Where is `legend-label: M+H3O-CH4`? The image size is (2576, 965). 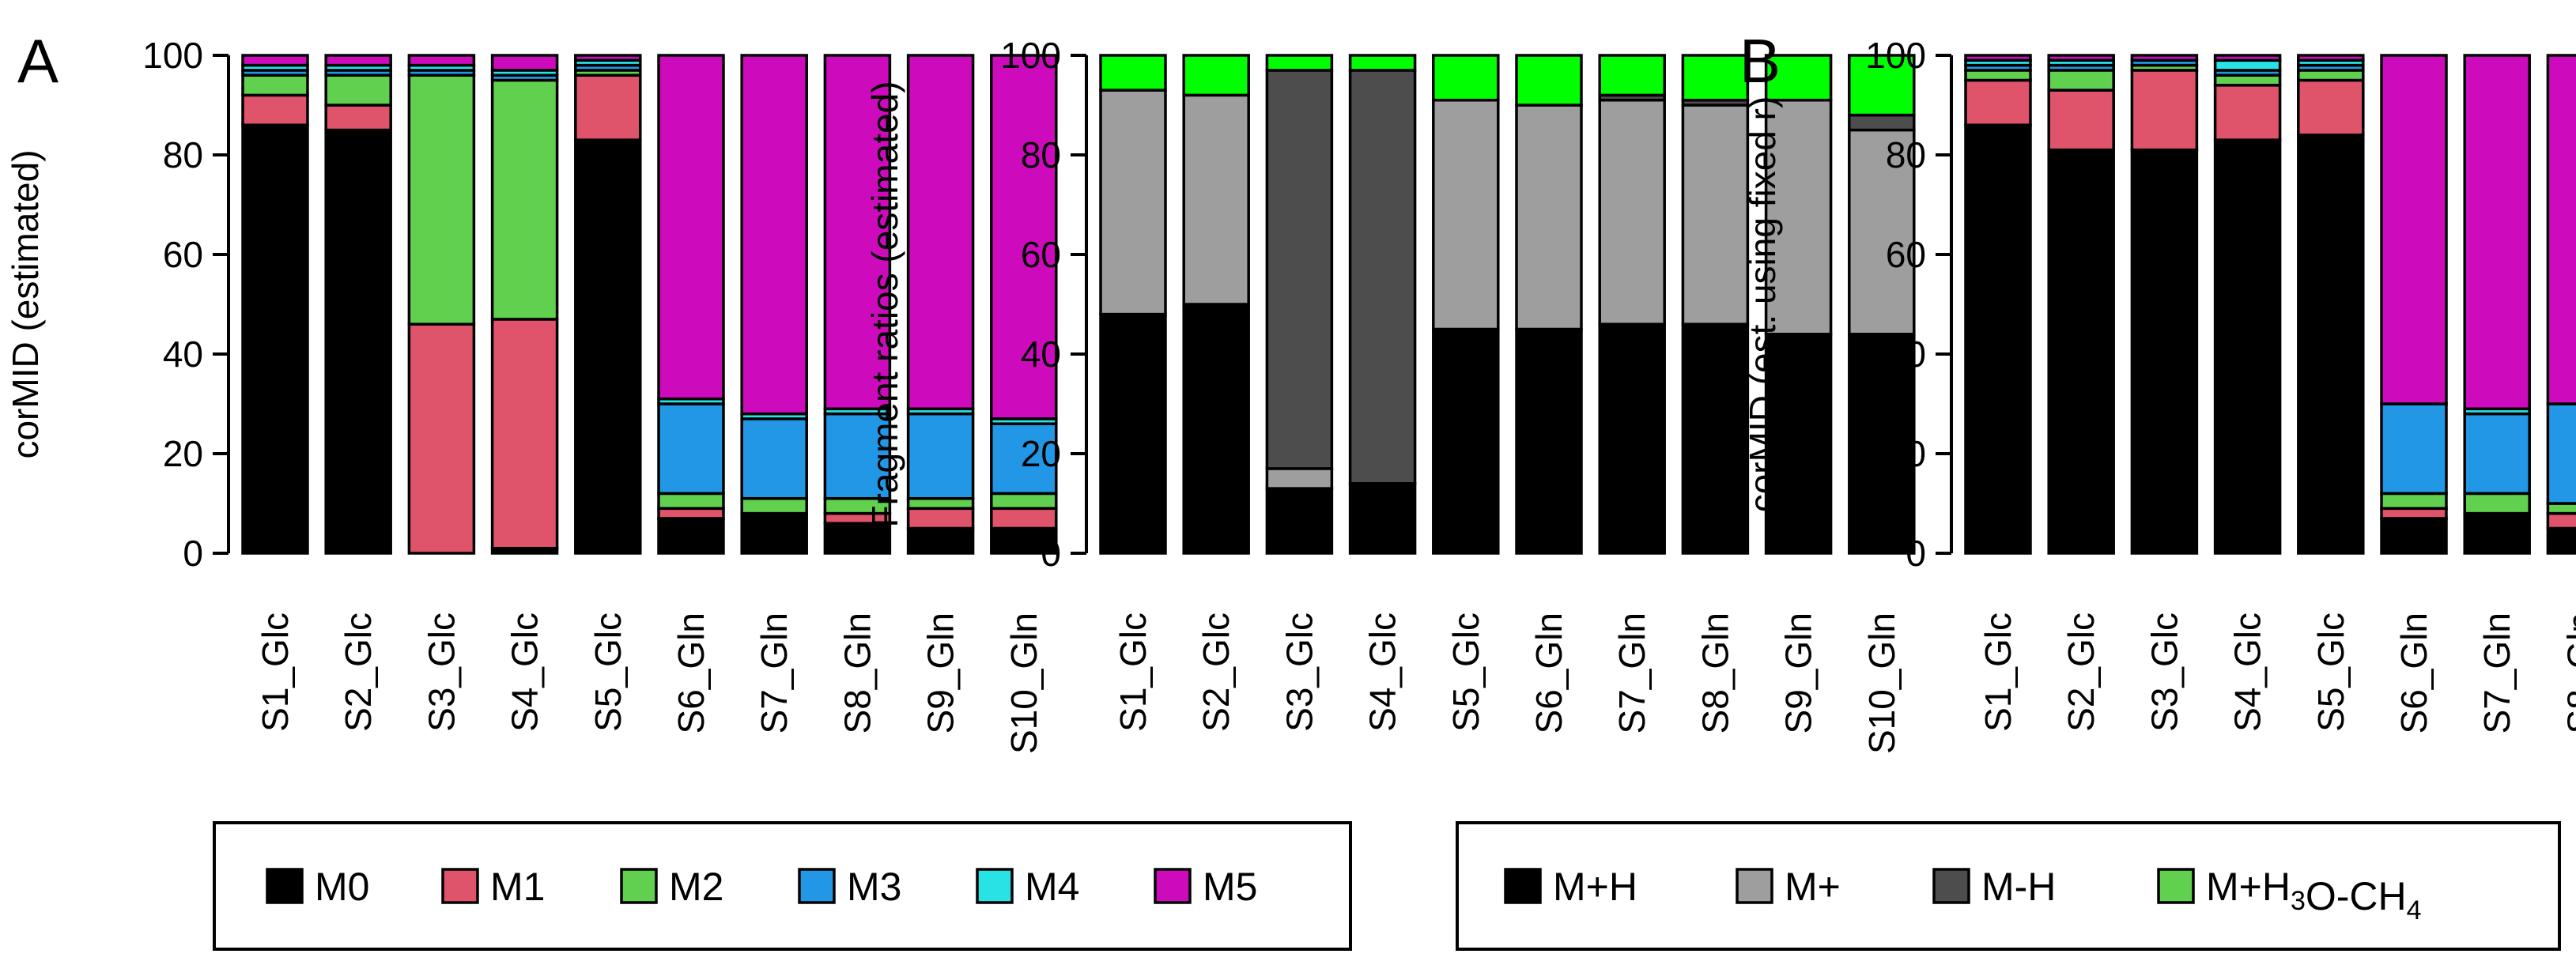
legend-label: M+H3O-CH4 is located at coordinates (2314, 895).